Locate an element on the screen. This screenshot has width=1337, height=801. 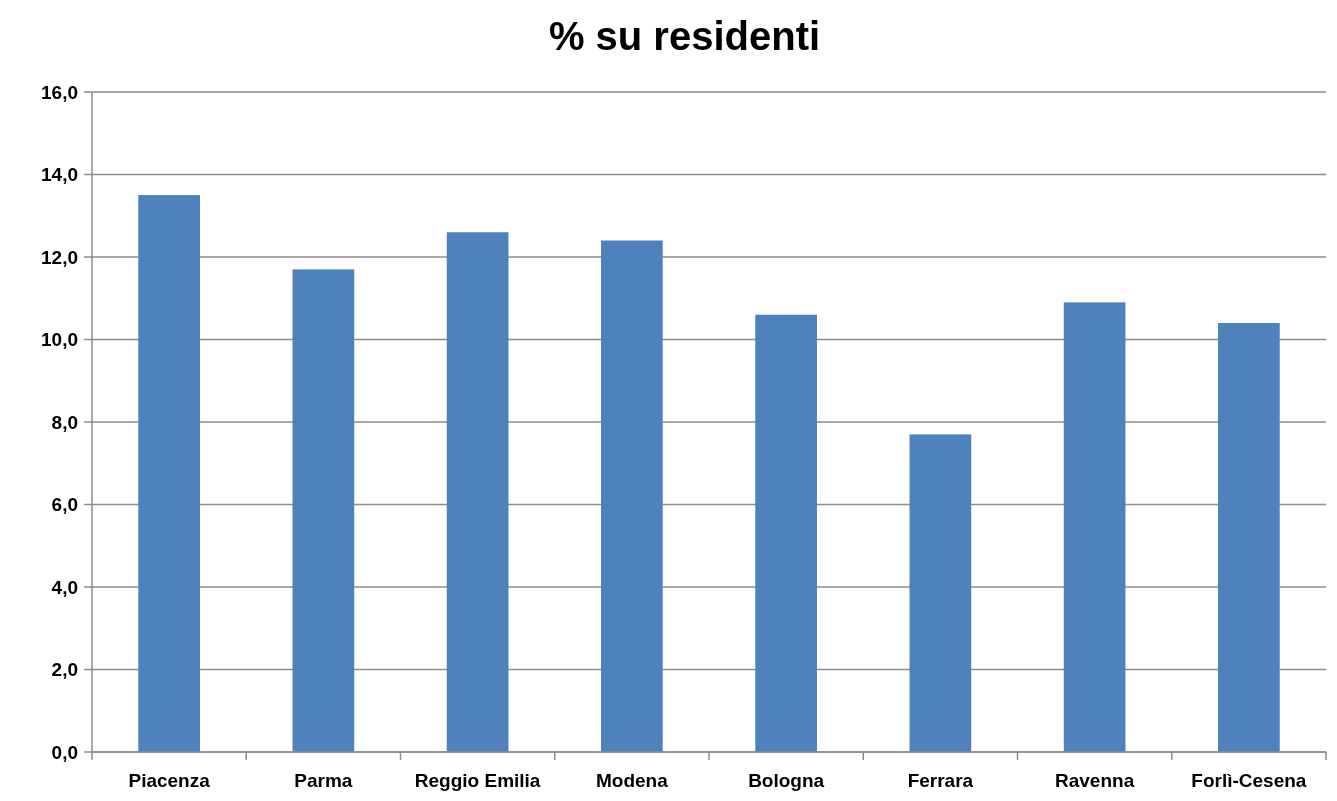
y-tick-label: 14,0 is located at coordinates (59, 175).